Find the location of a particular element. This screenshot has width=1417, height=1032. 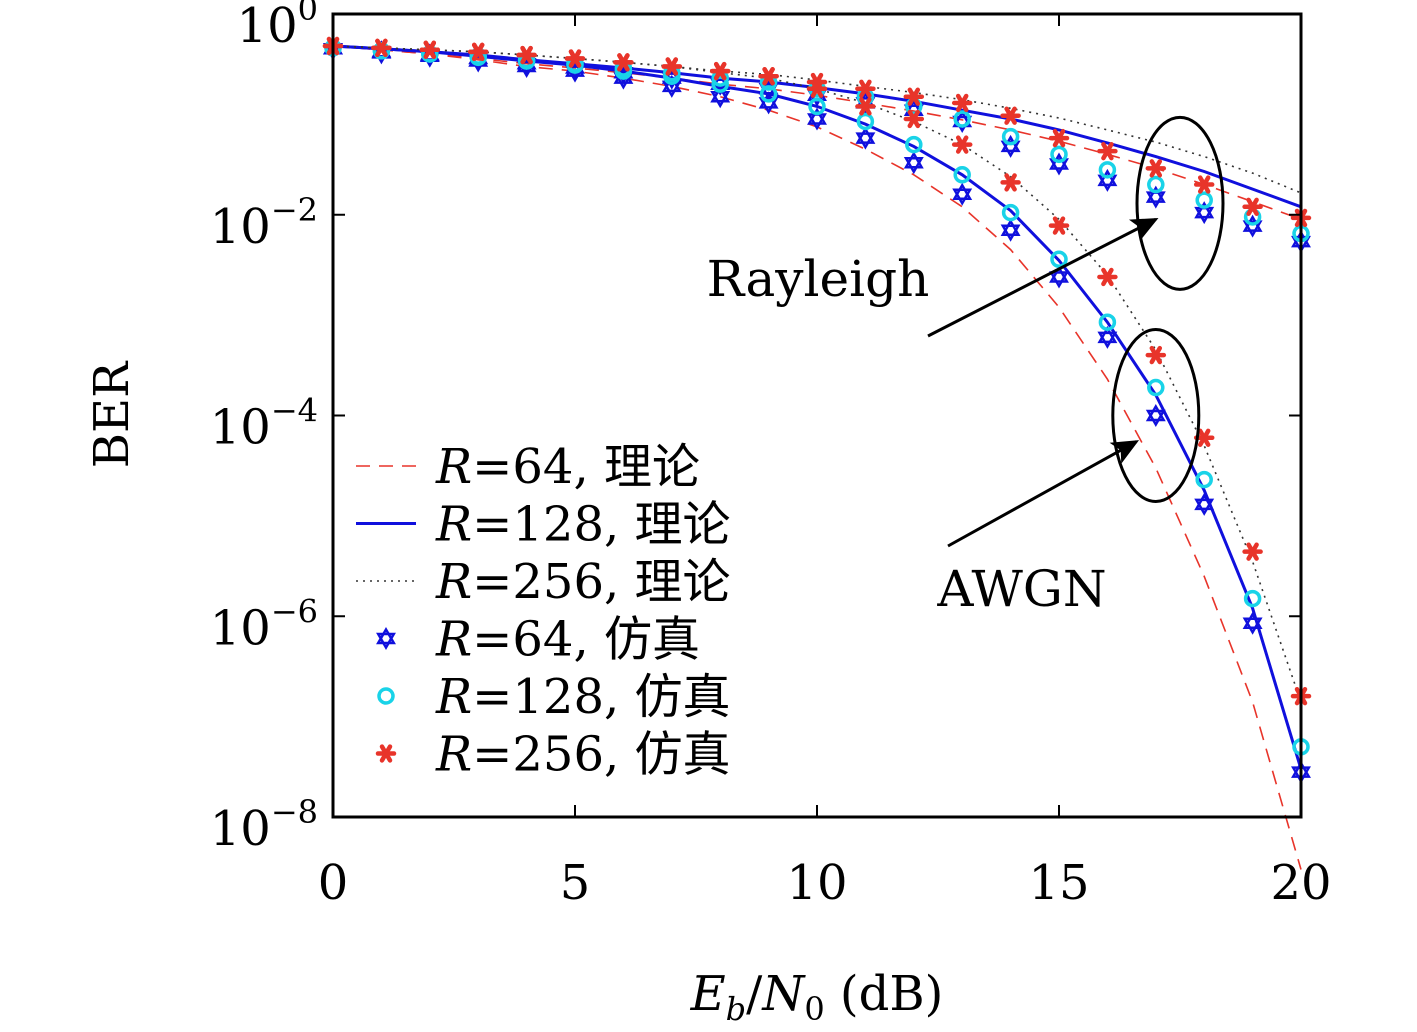

annotation-ellipse-awgn is located at coordinates (1156, 415).